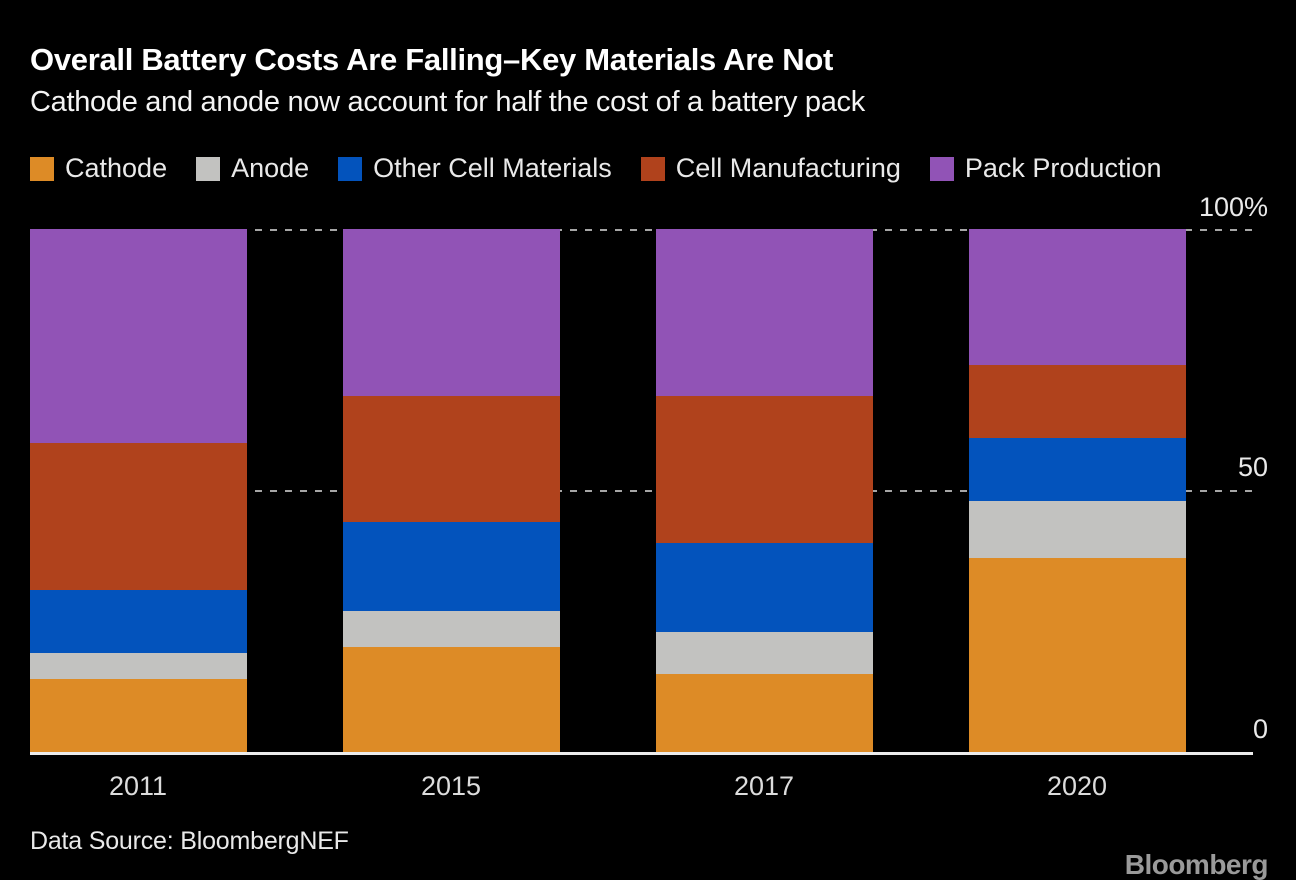 The width and height of the screenshot is (1296, 880). I want to click on x-axis-baseline, so click(641, 753).